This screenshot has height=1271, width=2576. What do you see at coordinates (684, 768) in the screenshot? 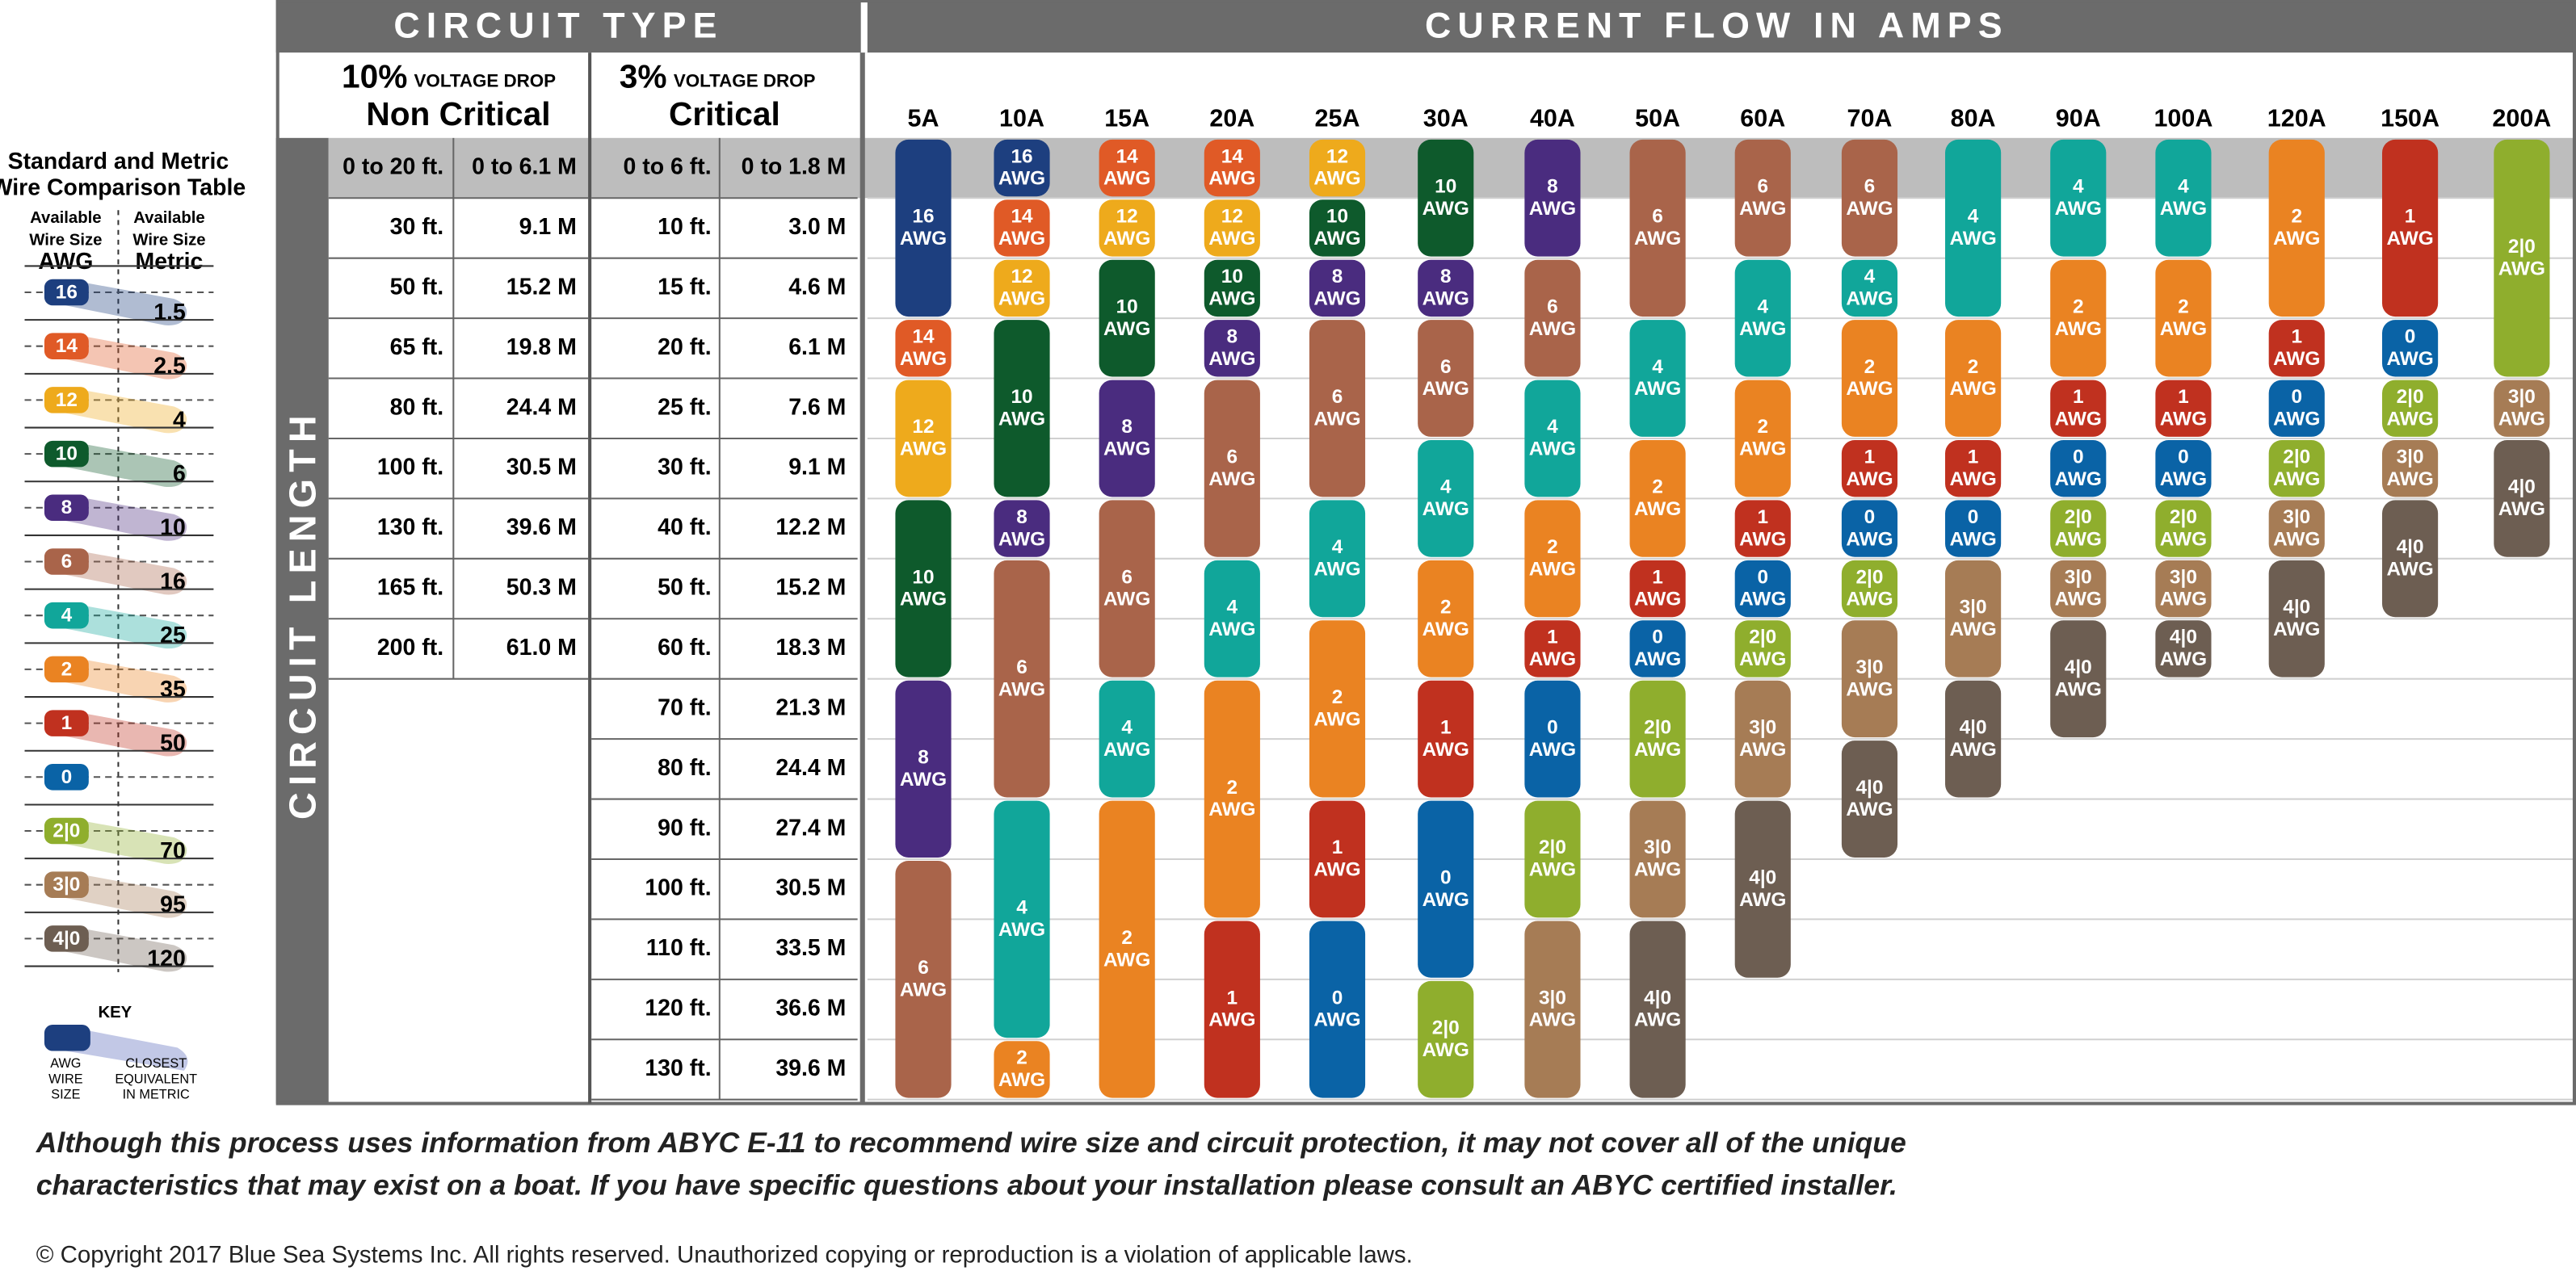
I see `length-ft: 80 ft.` at bounding box center [684, 768].